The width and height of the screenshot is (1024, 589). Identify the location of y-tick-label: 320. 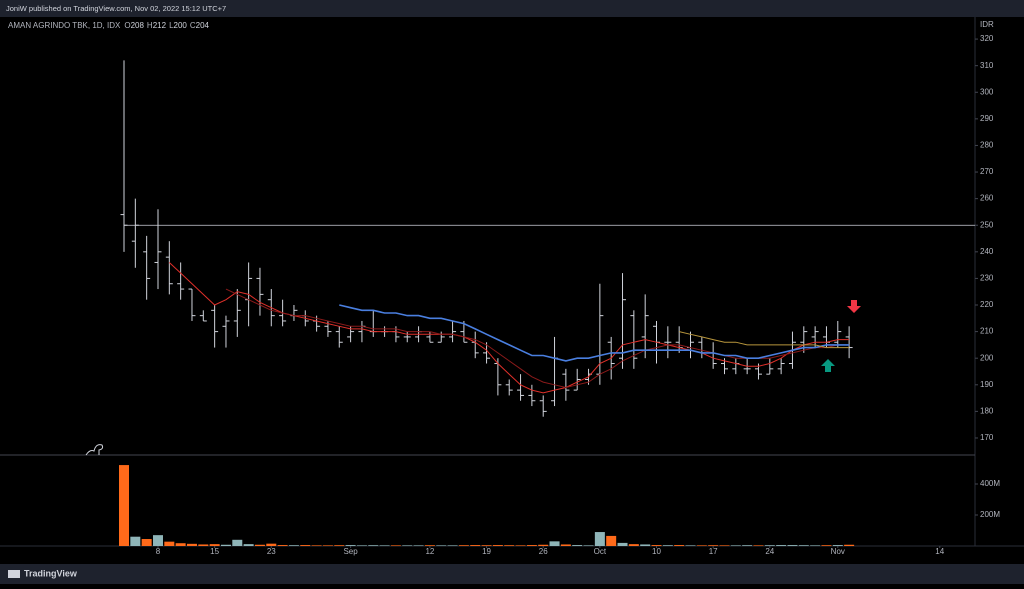
(987, 38).